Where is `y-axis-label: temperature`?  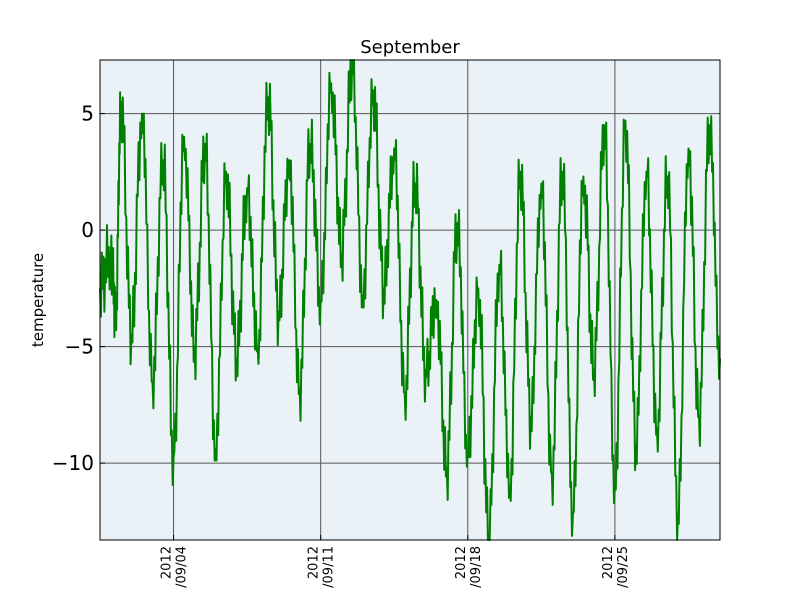 y-axis-label: temperature is located at coordinates (38, 300).